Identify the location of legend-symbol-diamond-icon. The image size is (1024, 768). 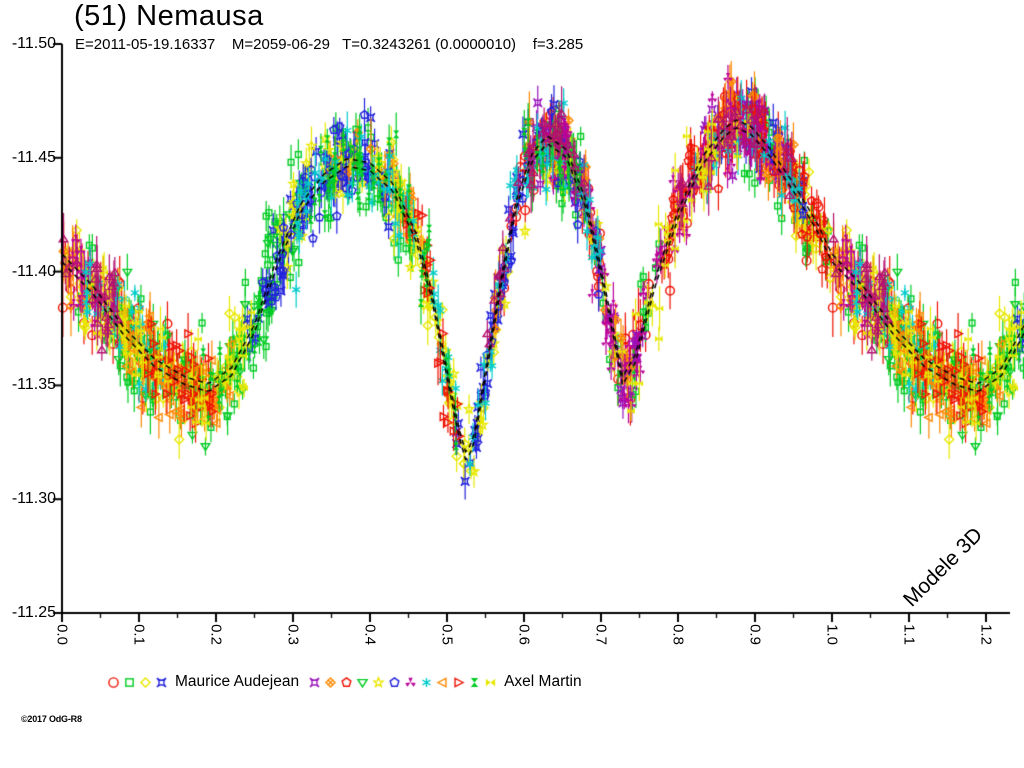
(145, 682).